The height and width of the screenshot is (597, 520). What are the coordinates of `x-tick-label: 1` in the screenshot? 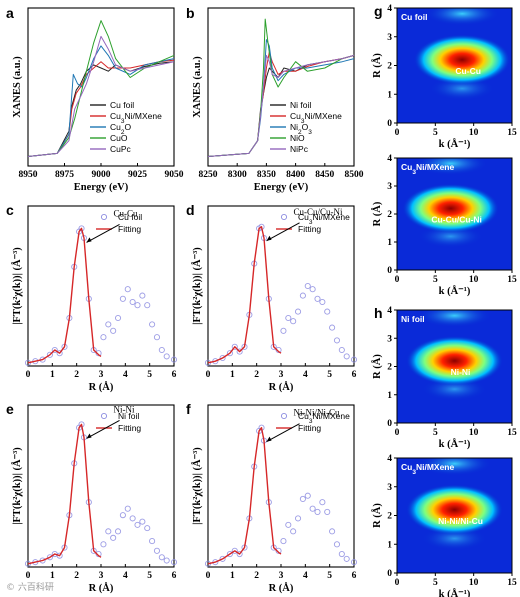 It's located at (52, 375).